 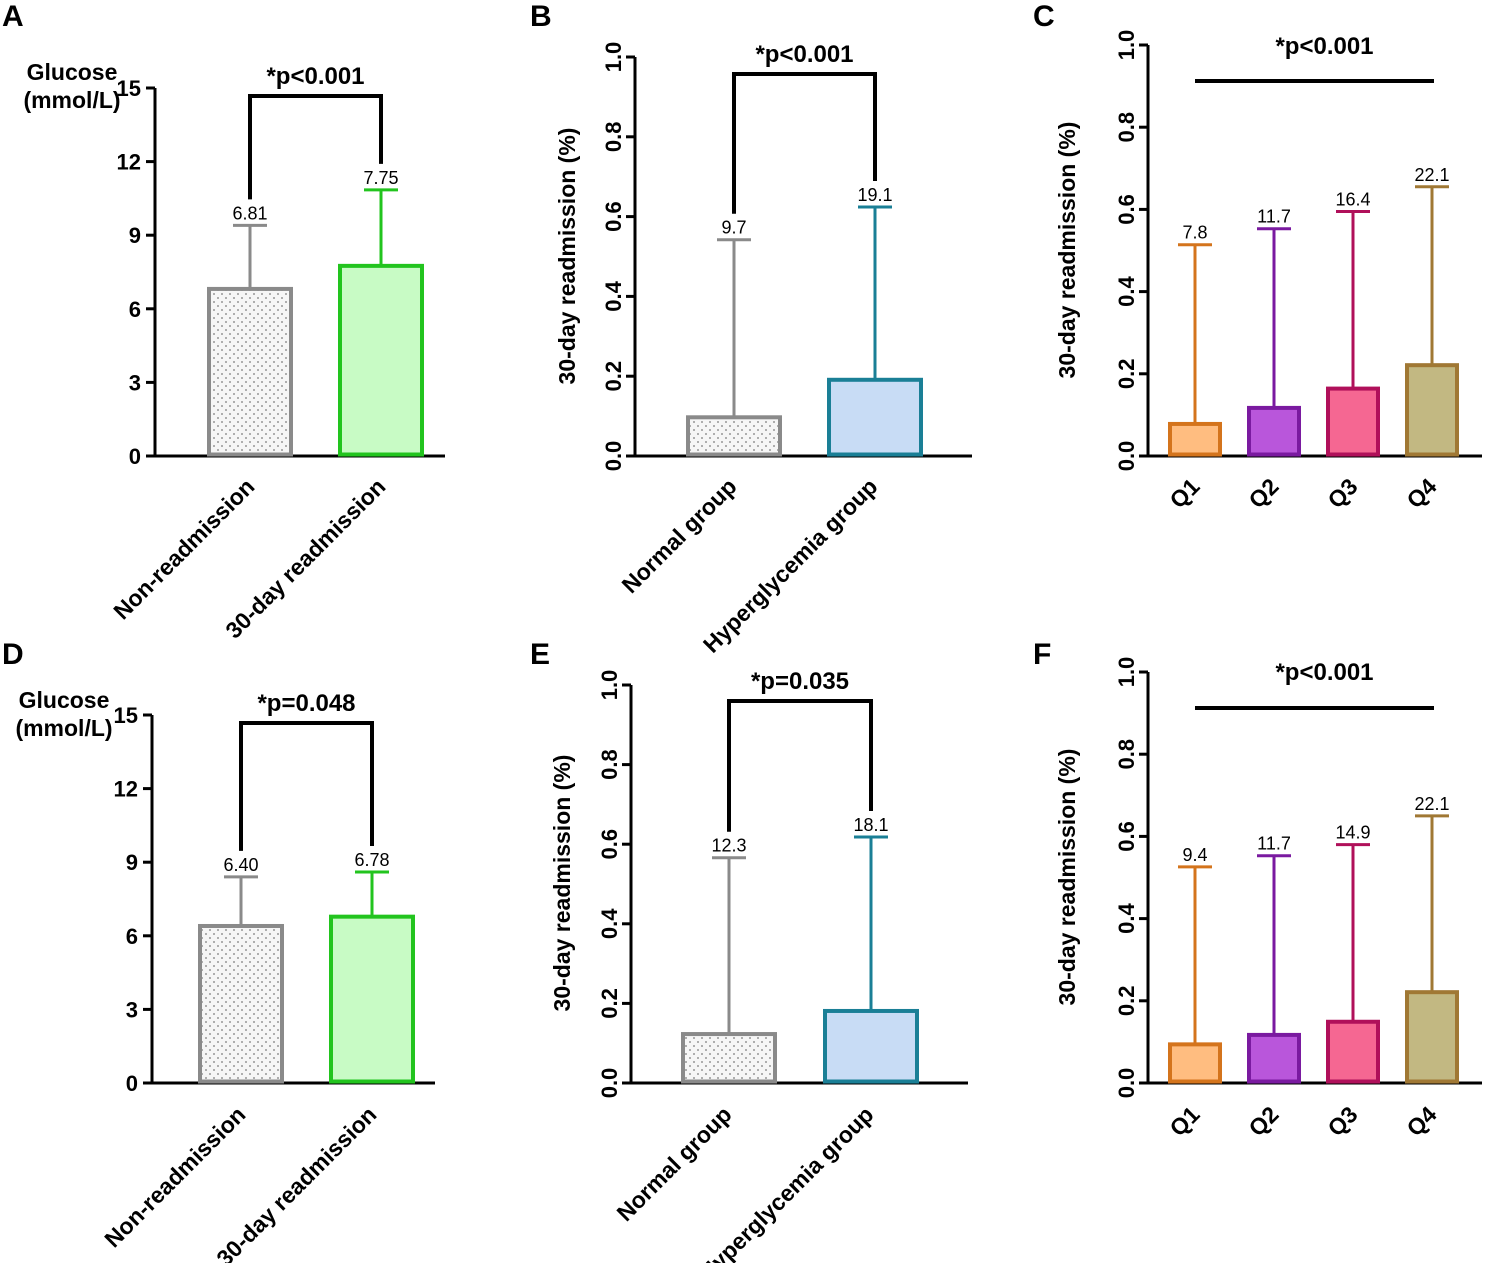 What do you see at coordinates (679, 535) in the screenshot?
I see `x-category-label: Normal group` at bounding box center [679, 535].